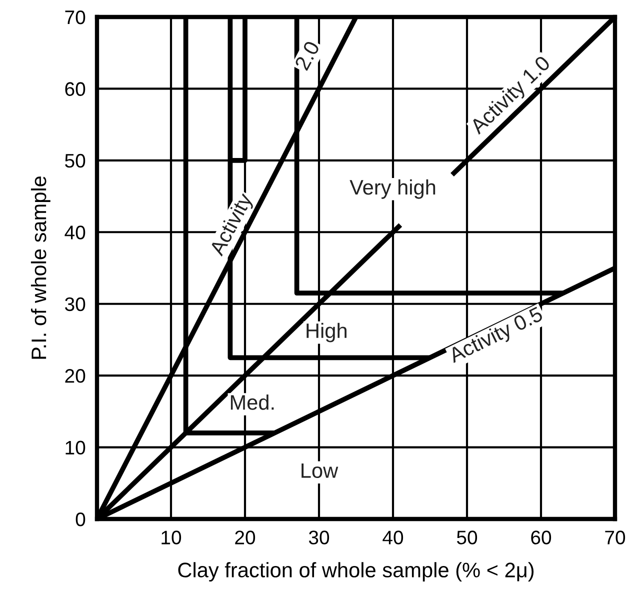  What do you see at coordinates (541, 537) in the screenshot?
I see `x-tick-label: 60` at bounding box center [541, 537].